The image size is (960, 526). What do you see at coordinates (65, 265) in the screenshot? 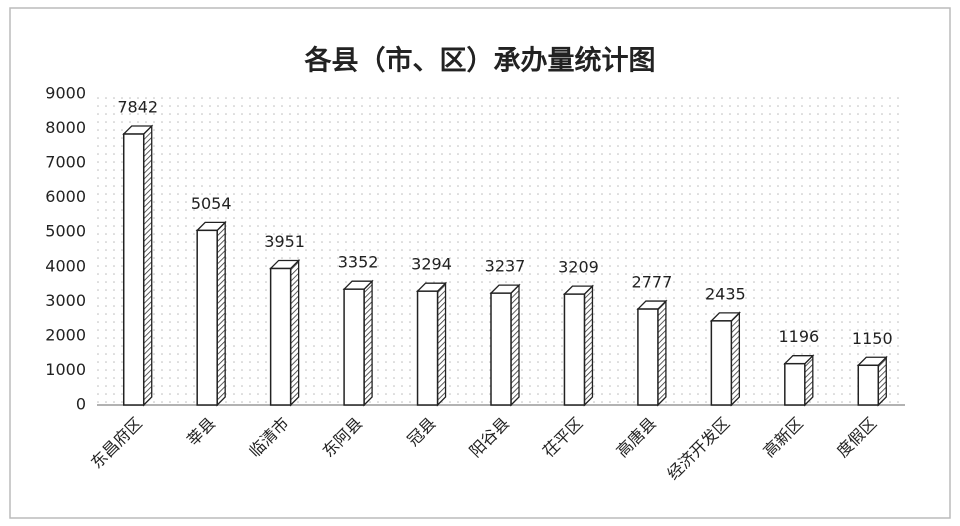
I see `y-tick-label: 4000` at bounding box center [65, 265].